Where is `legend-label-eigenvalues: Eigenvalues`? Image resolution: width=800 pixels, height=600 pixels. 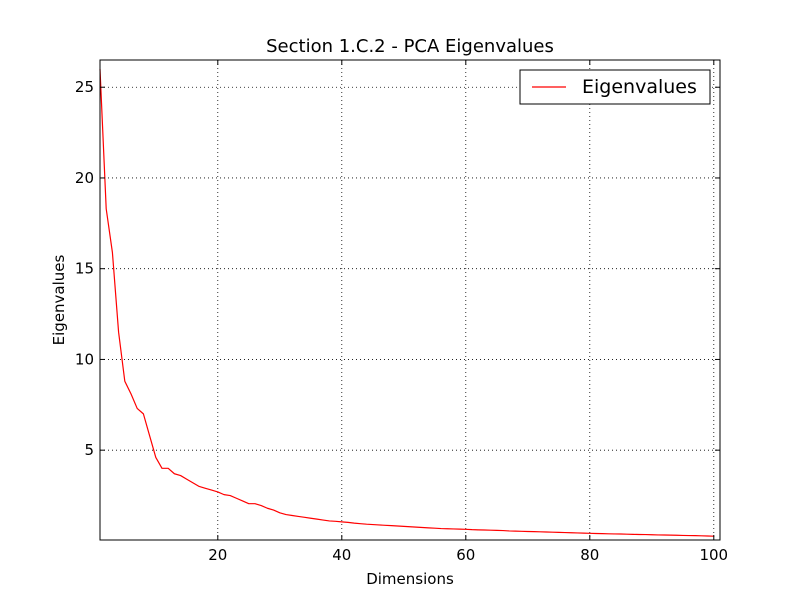 legend-label-eigenvalues: Eigenvalues is located at coordinates (639, 87).